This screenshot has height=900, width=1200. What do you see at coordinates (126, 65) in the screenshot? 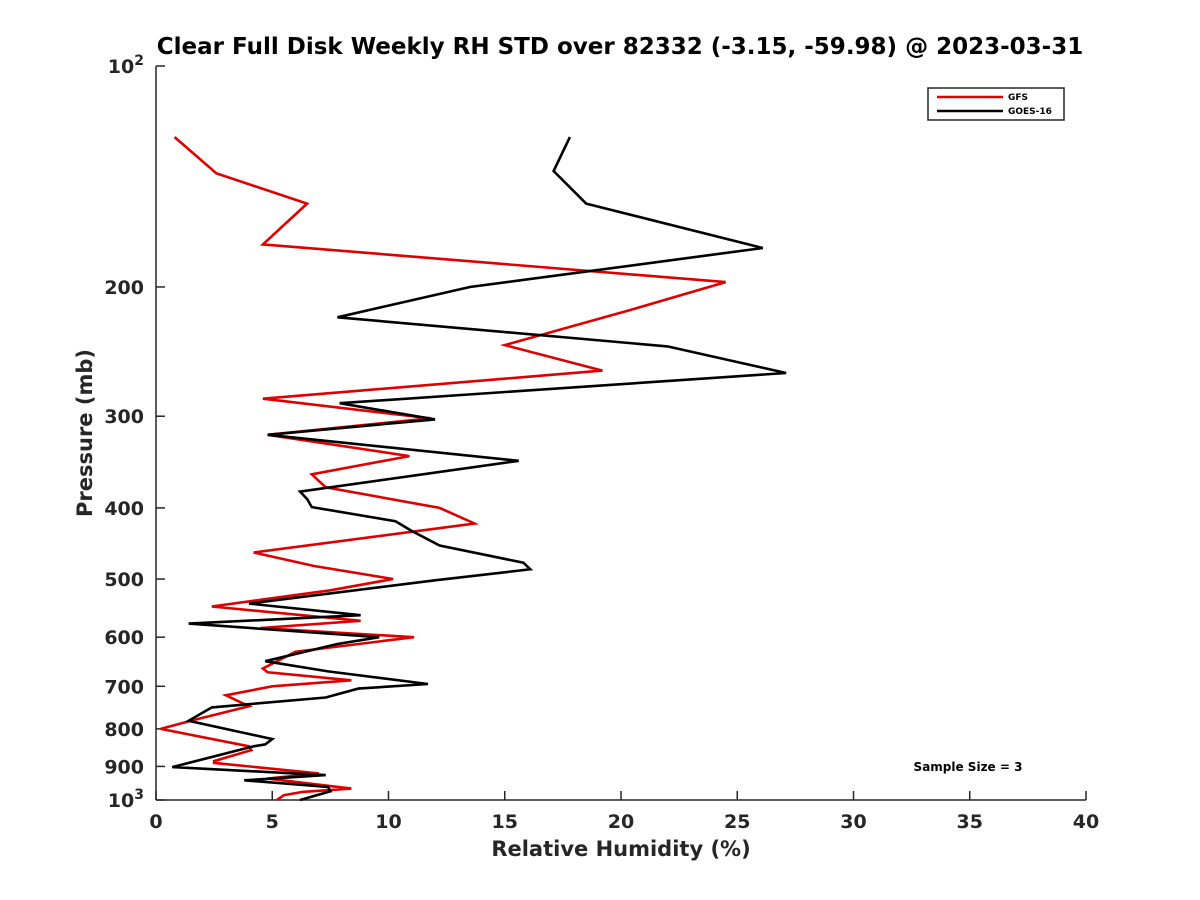
I see `y-tick-label-top: 102` at bounding box center [126, 65].